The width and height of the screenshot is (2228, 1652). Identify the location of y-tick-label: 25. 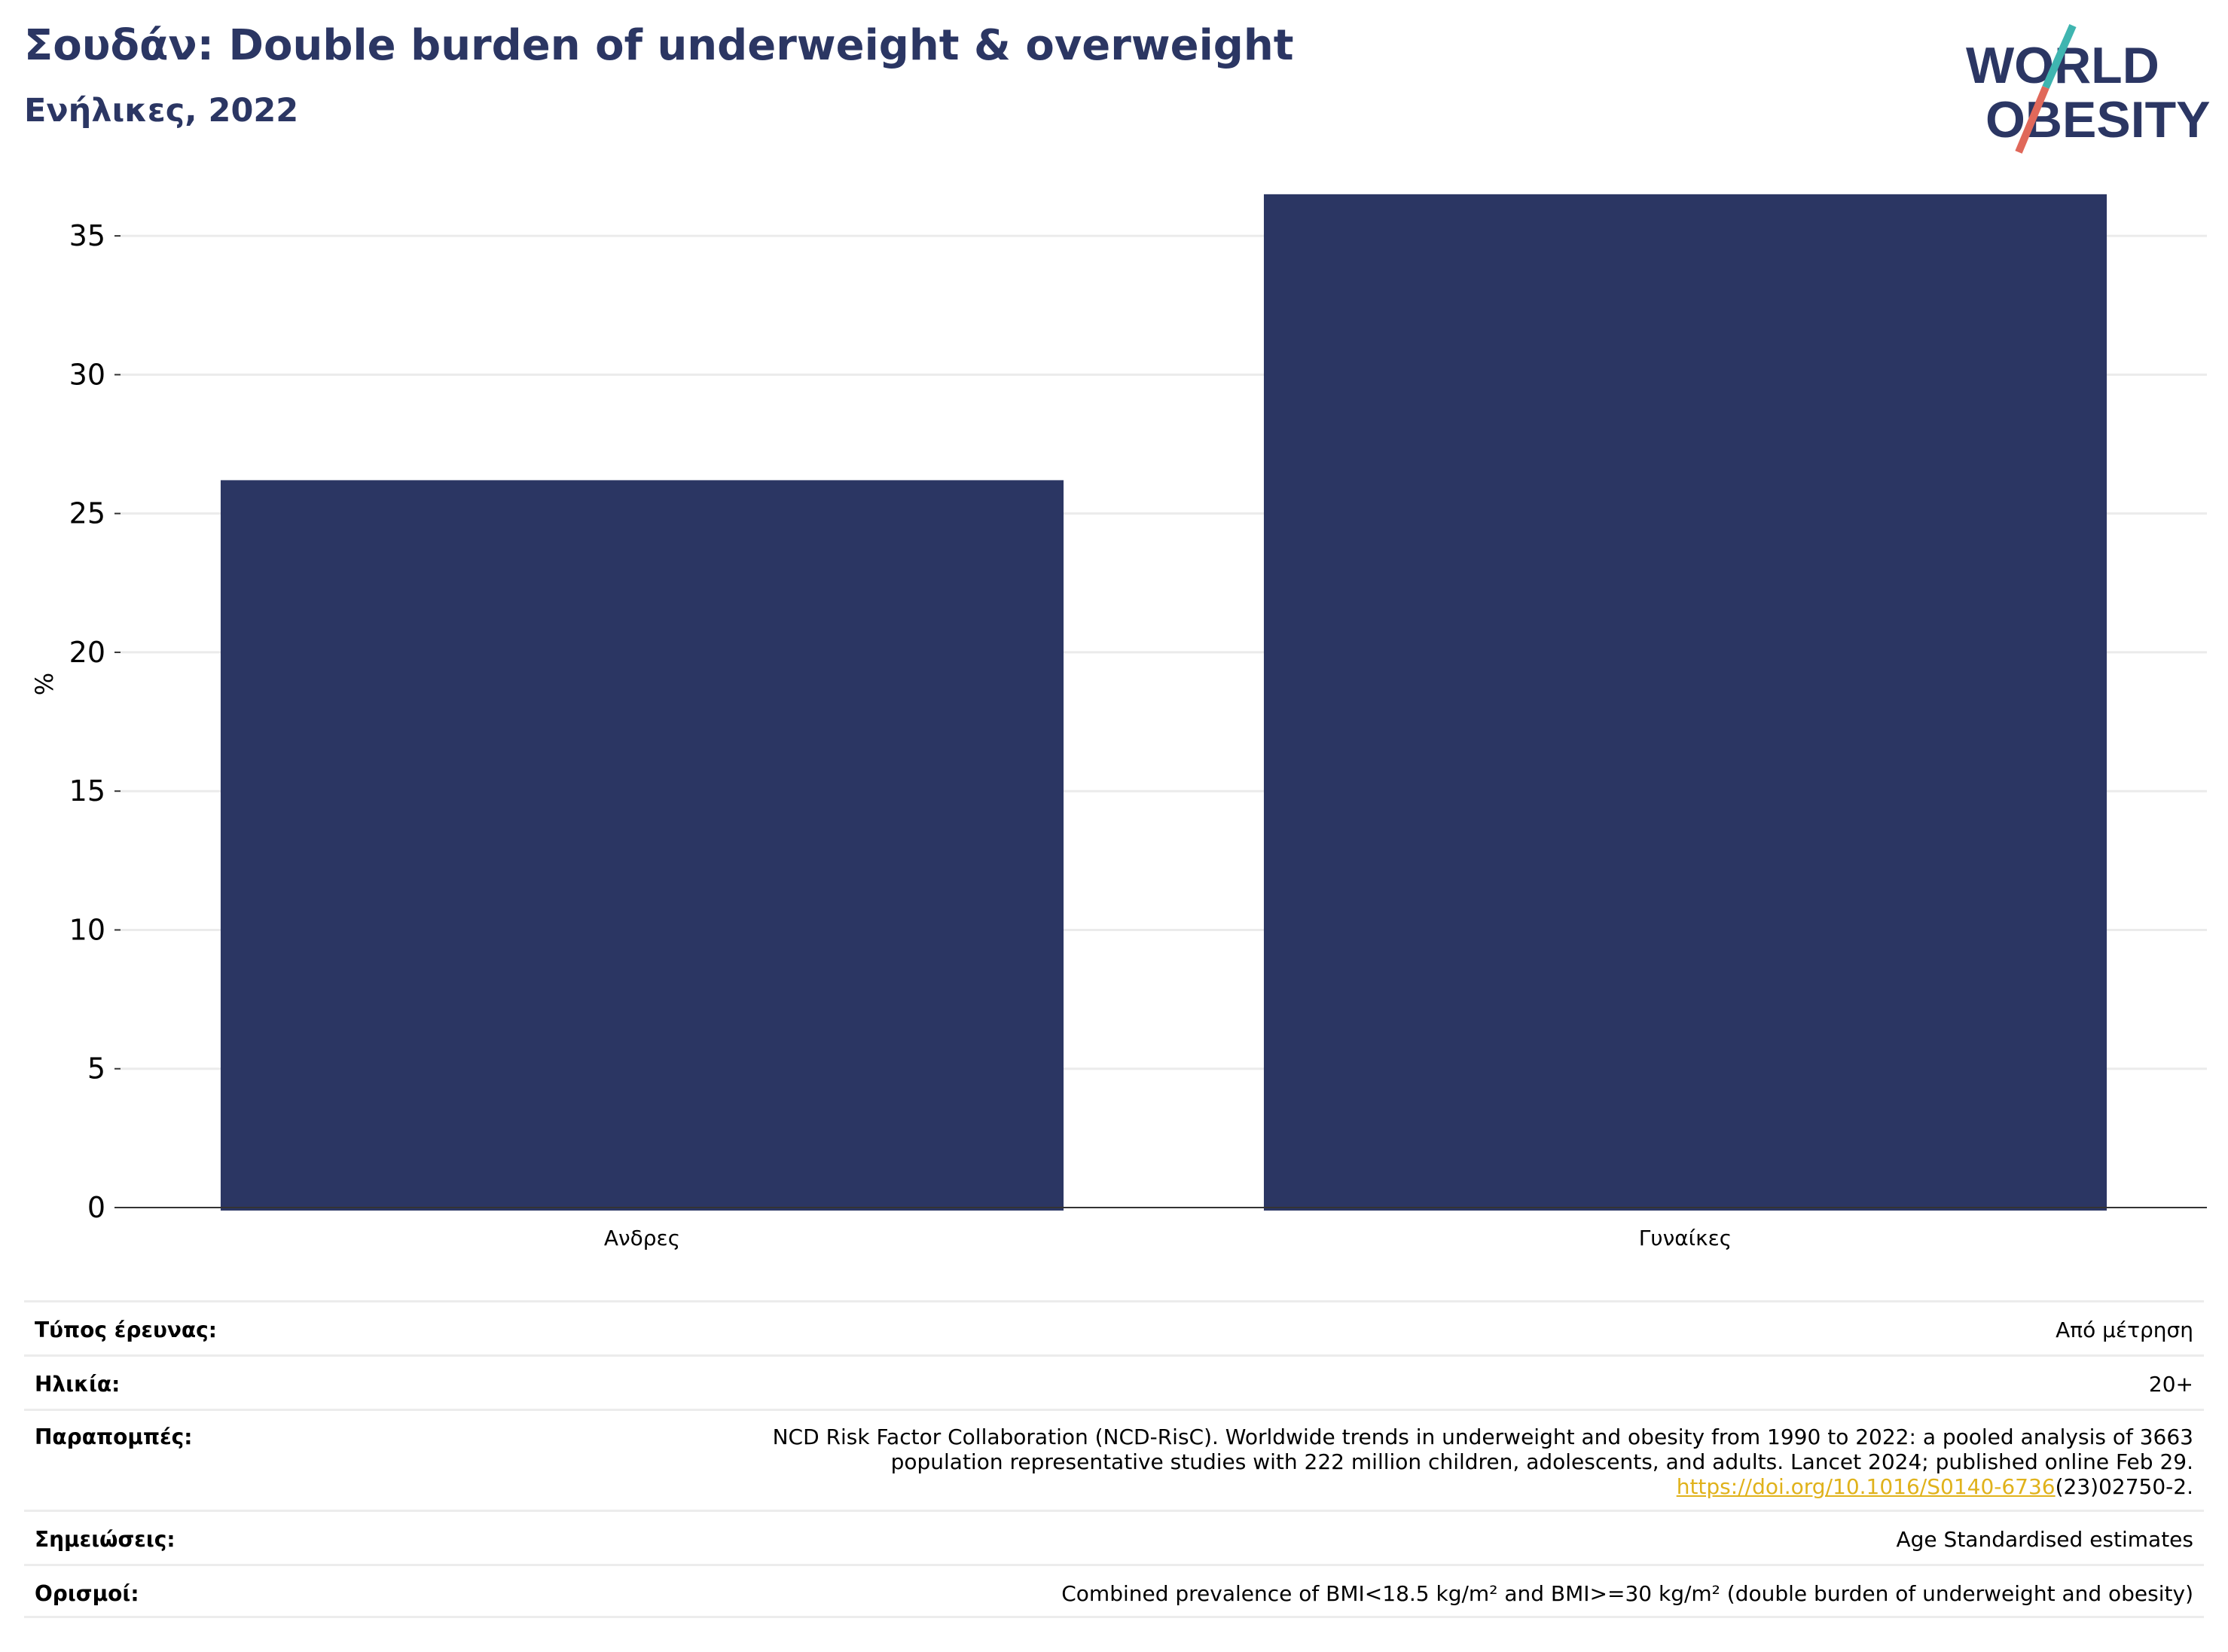
(87, 513).